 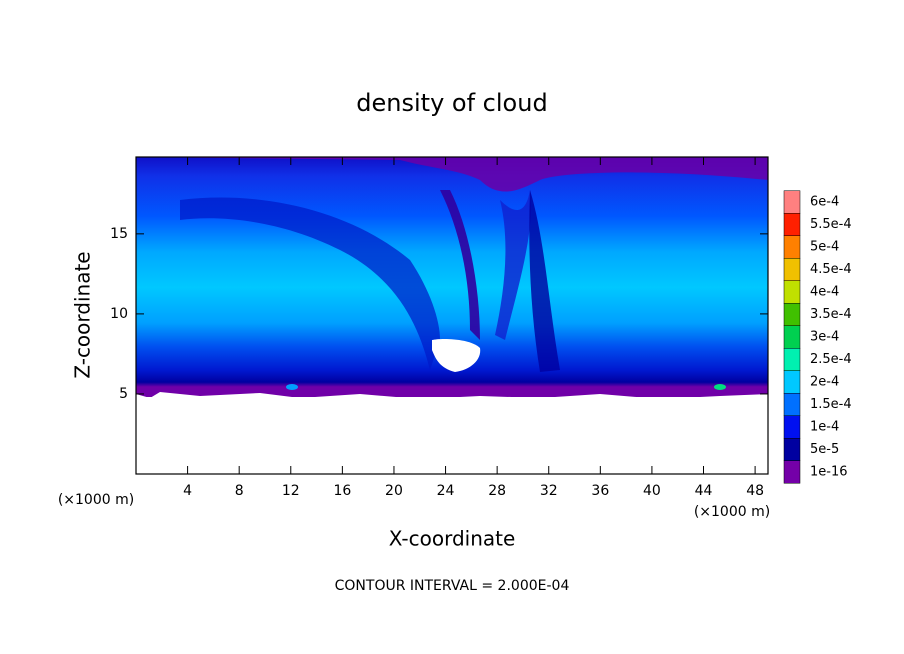 What do you see at coordinates (452, 539) in the screenshot?
I see `x-axis-label: X-coordinate` at bounding box center [452, 539].